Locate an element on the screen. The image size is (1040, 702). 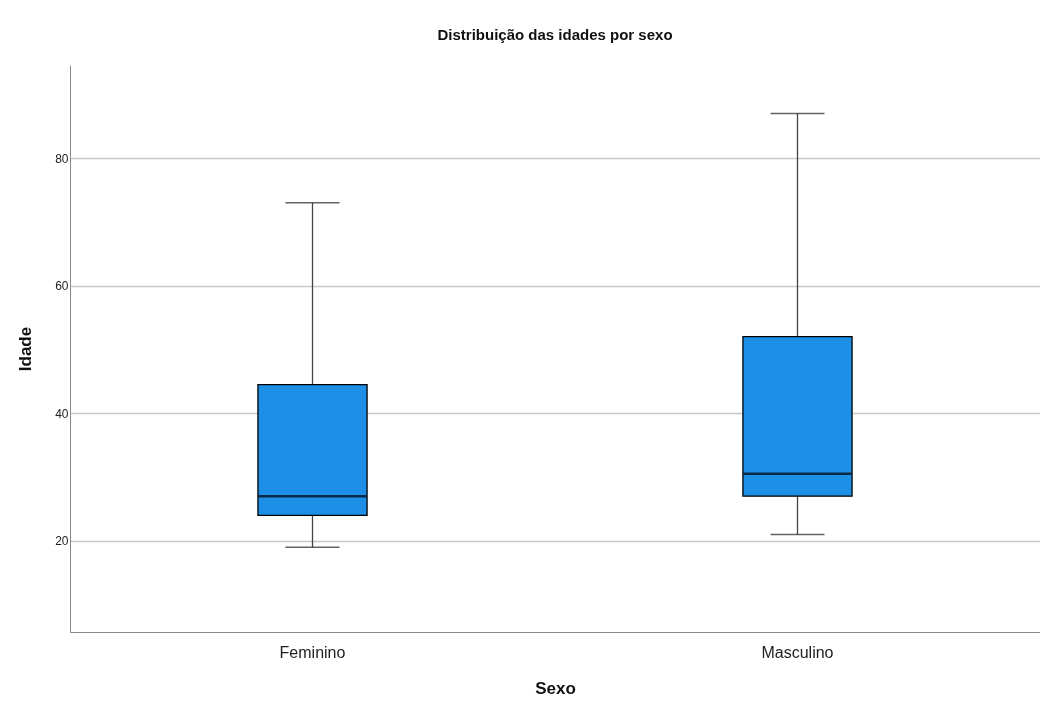
x-axis-title: Sexo is located at coordinates (555, 688).